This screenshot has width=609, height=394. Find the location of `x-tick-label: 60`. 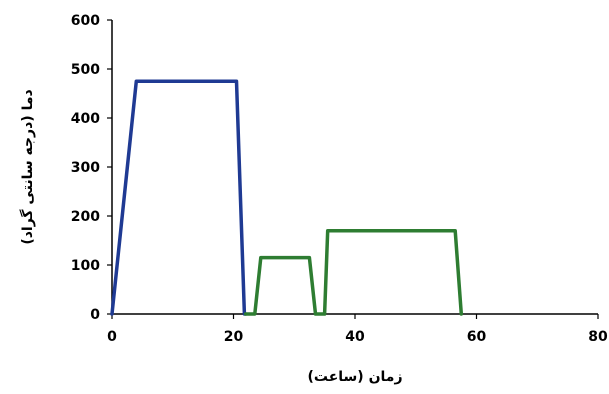

x-tick-label: 60 is located at coordinates (477, 337).